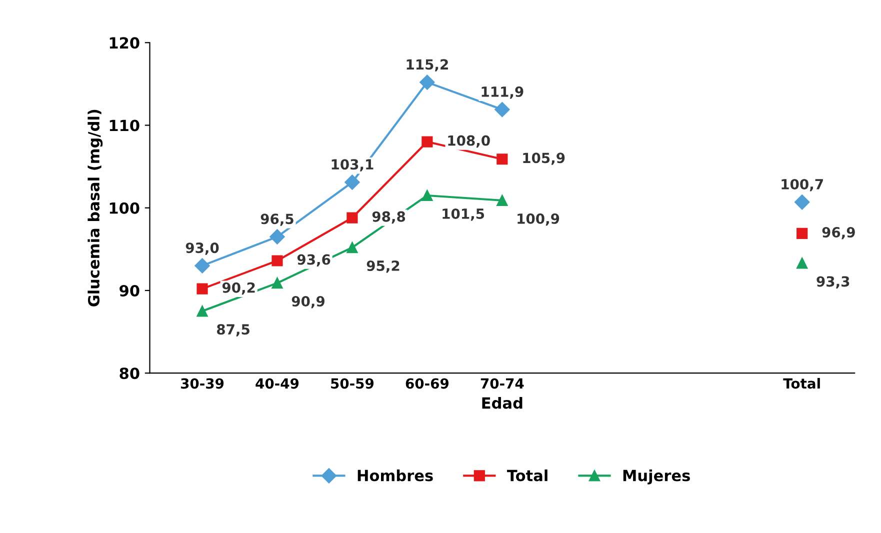 The image size is (881, 533). What do you see at coordinates (202, 383) in the screenshot?
I see `x-tick-label: 30-39` at bounding box center [202, 383].